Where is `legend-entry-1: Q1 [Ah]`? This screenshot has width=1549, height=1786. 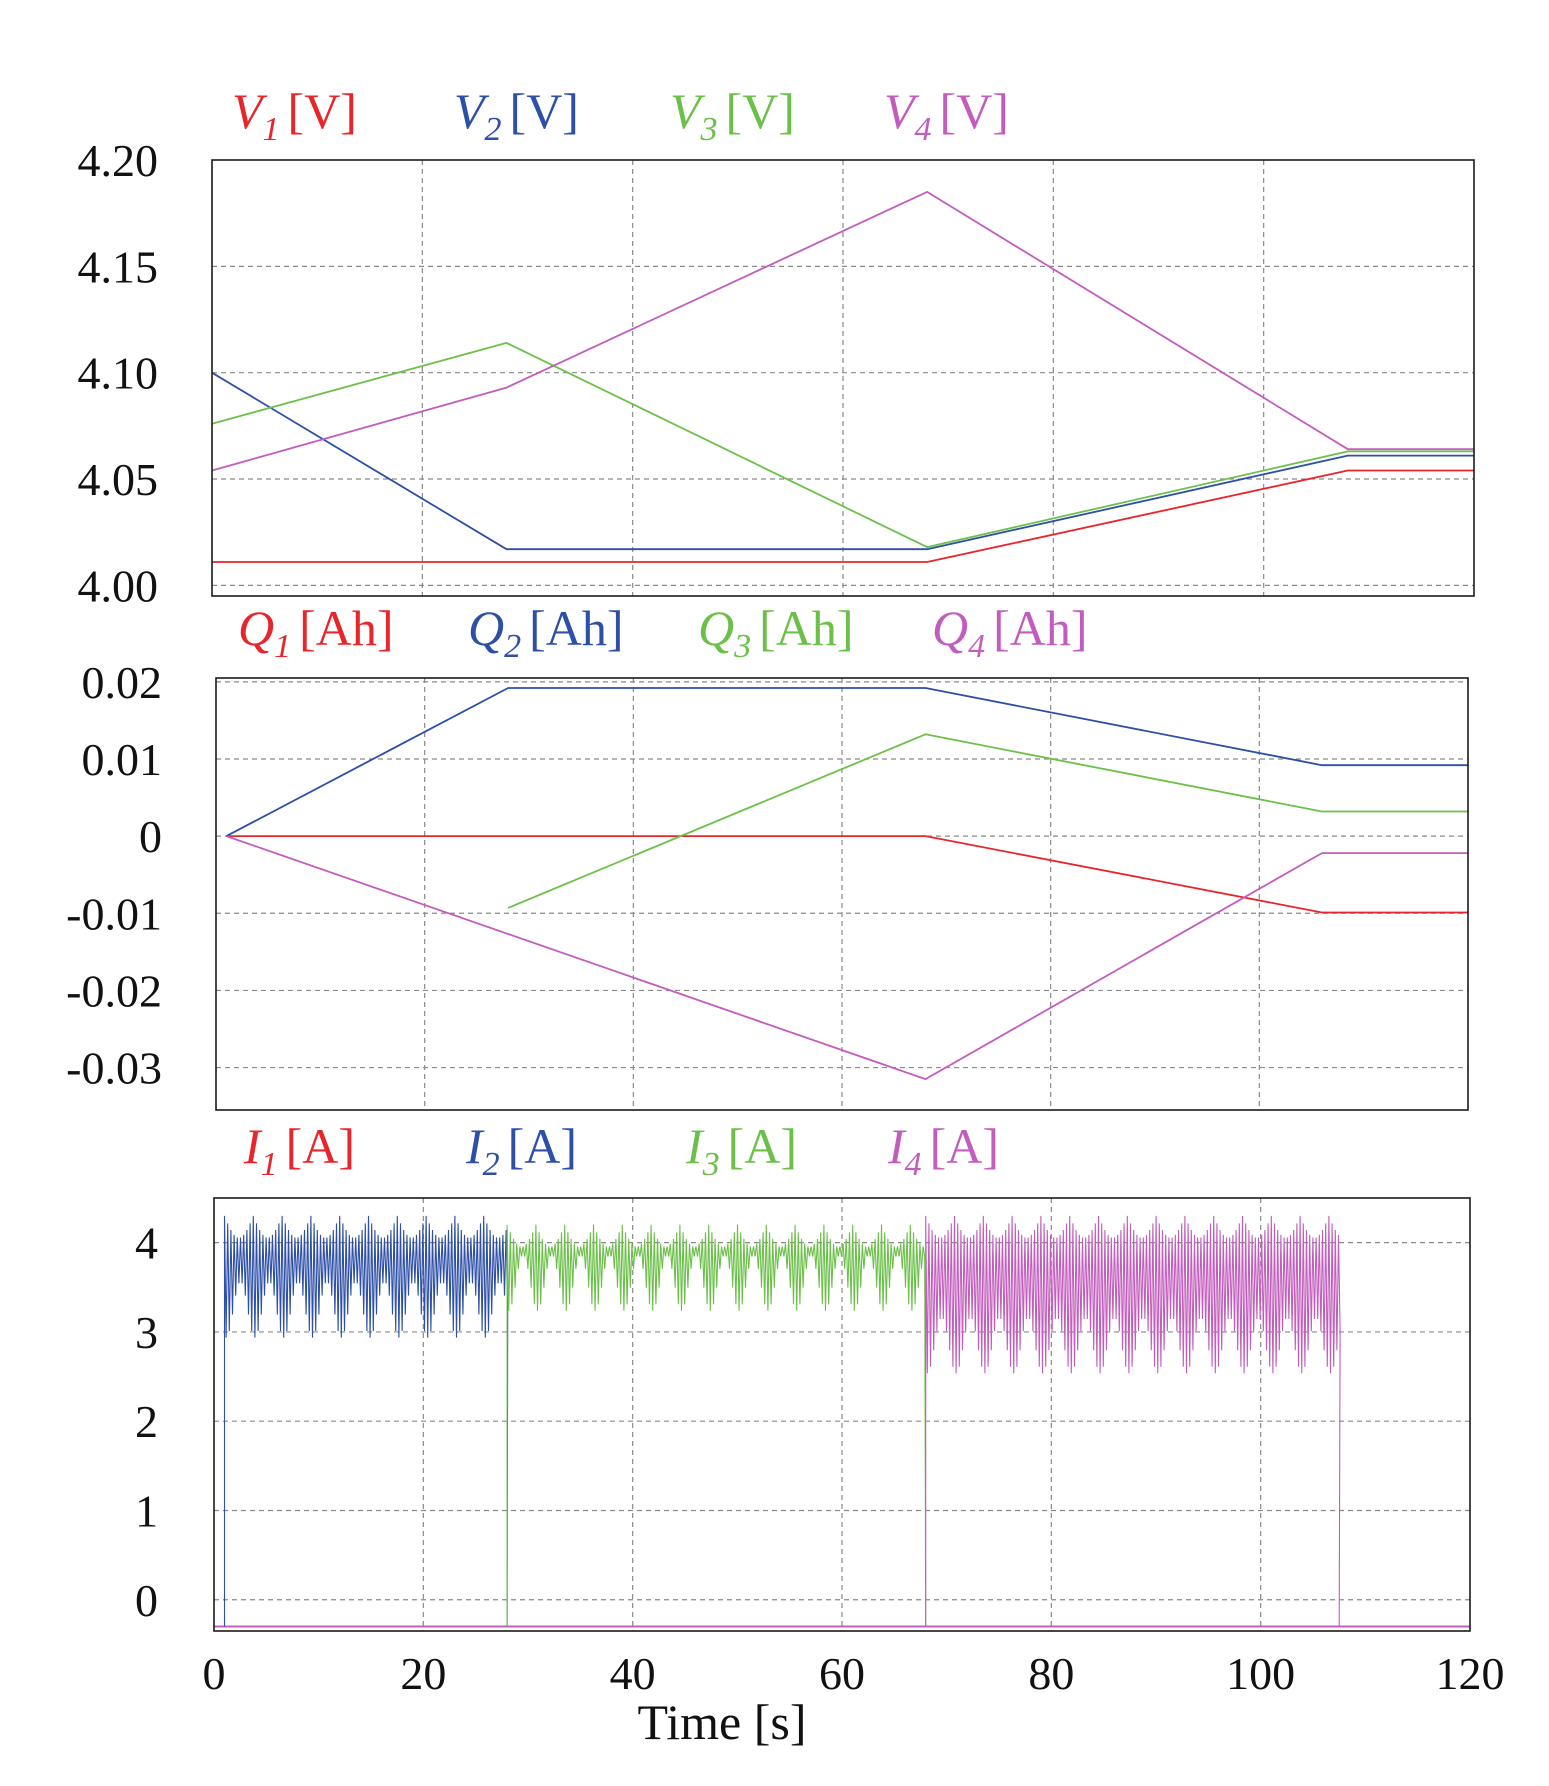 legend-entry-1: Q1 [Ah] is located at coordinates (316, 632).